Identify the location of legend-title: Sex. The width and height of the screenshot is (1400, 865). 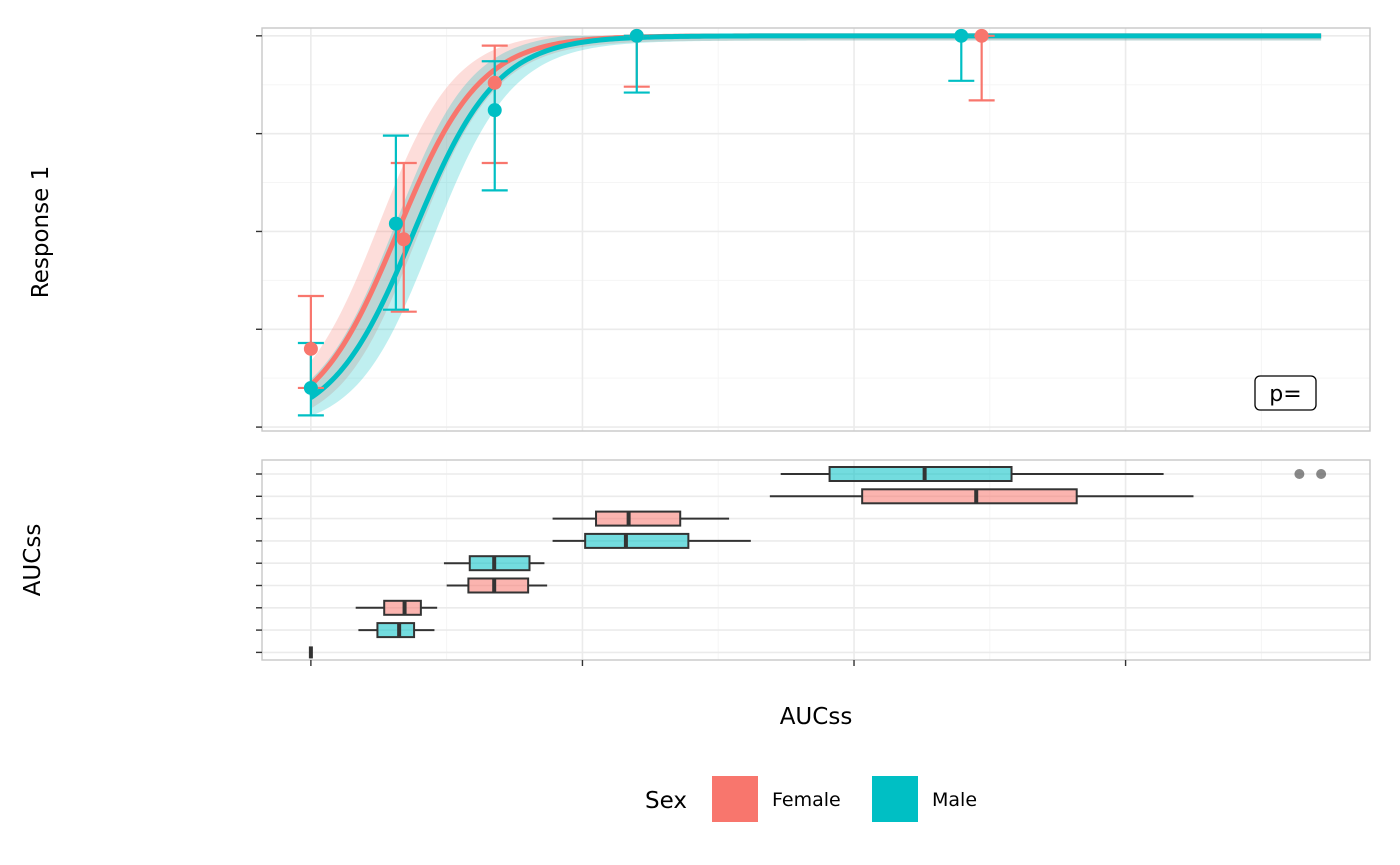
(666, 801).